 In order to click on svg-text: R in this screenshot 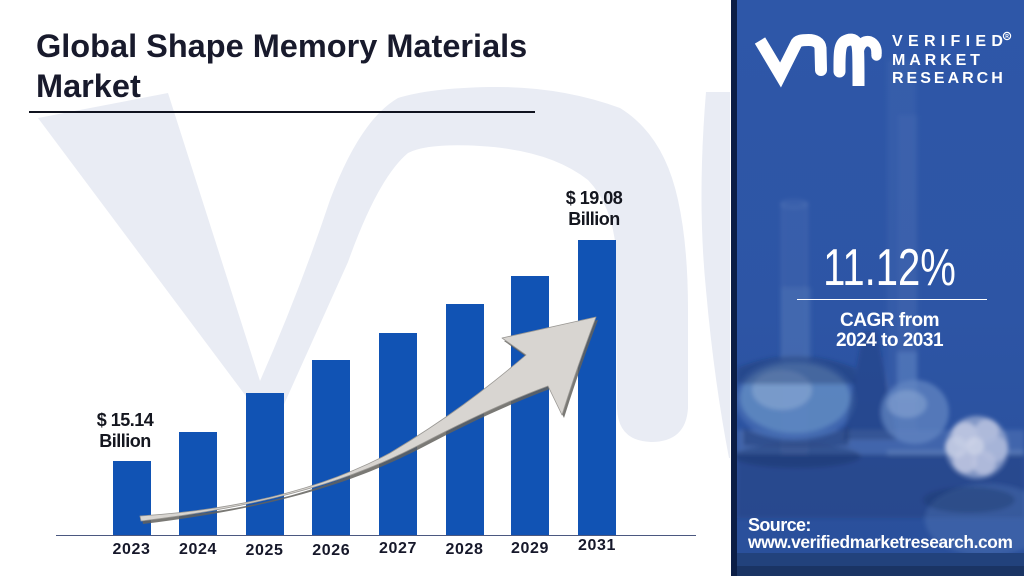, I will do `click(1007, 37)`.